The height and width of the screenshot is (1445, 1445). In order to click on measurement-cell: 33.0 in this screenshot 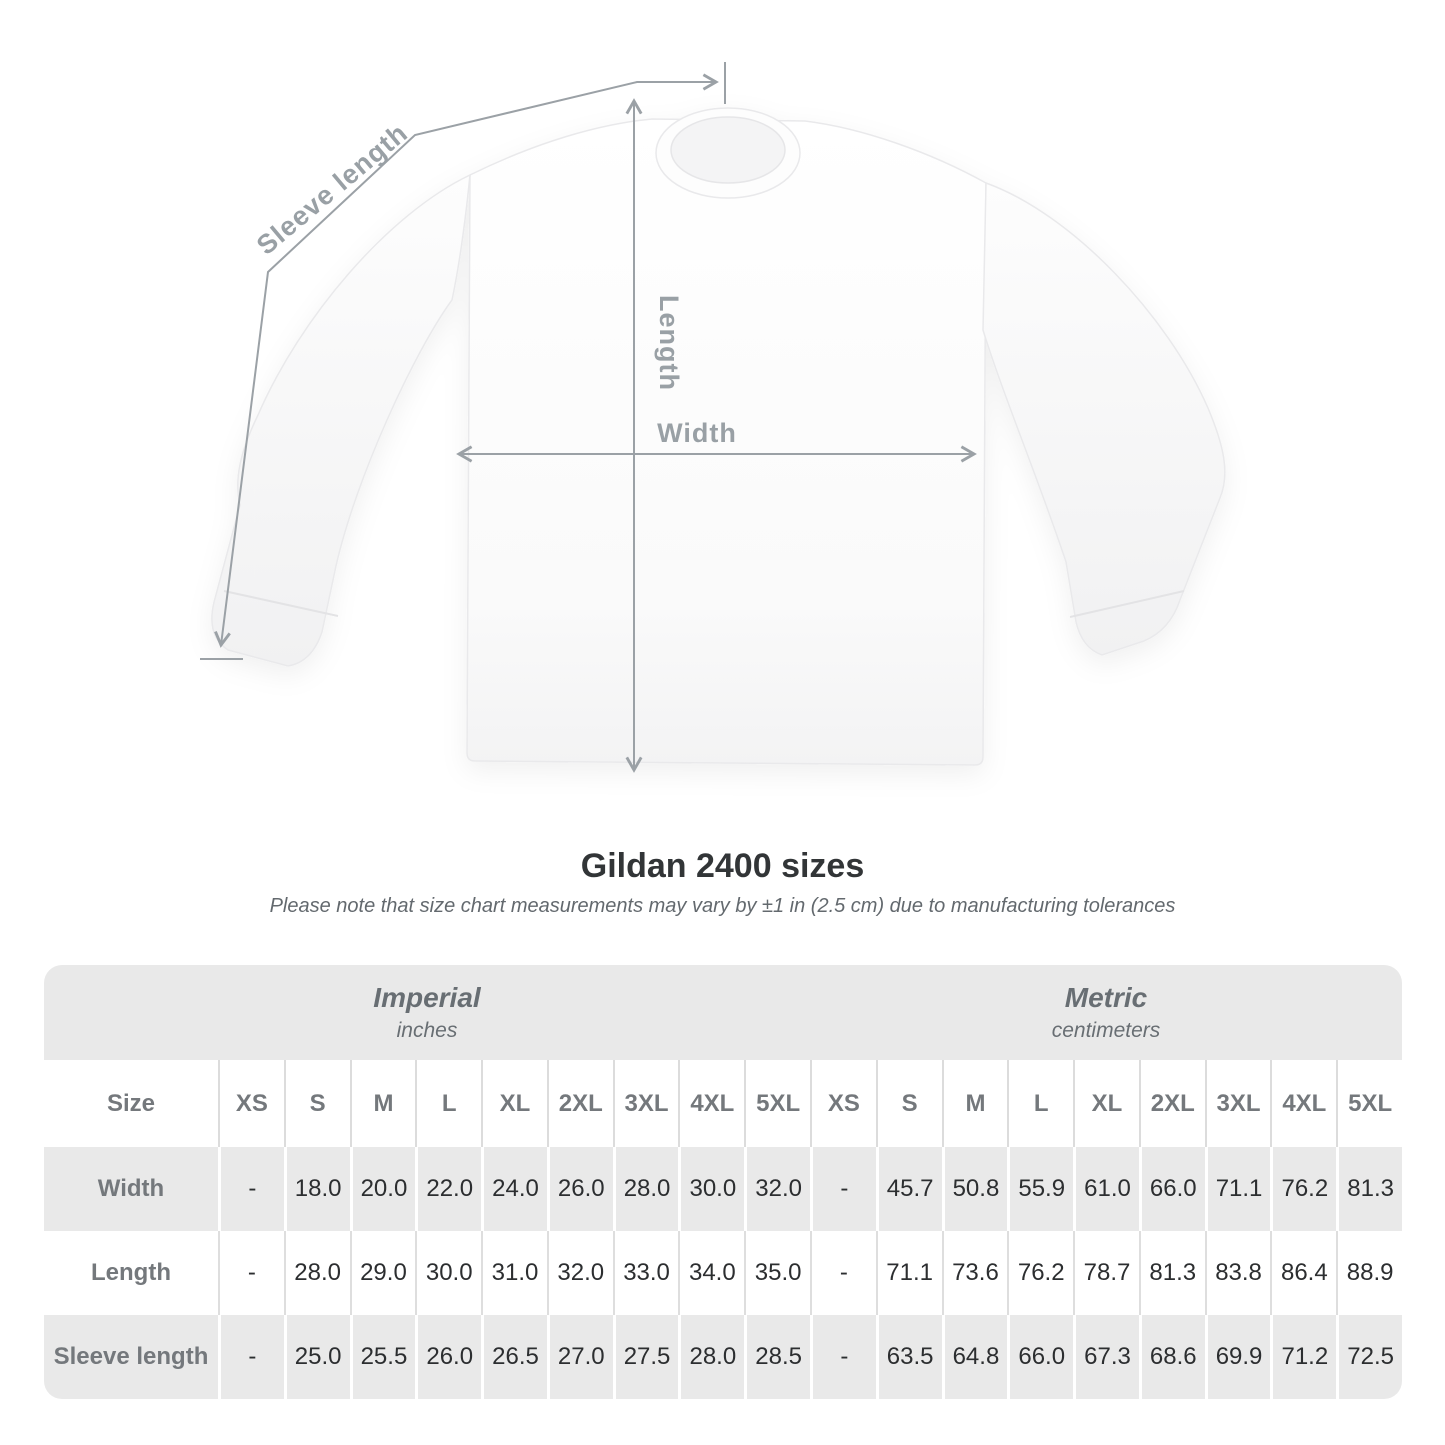, I will do `click(645, 1273)`.